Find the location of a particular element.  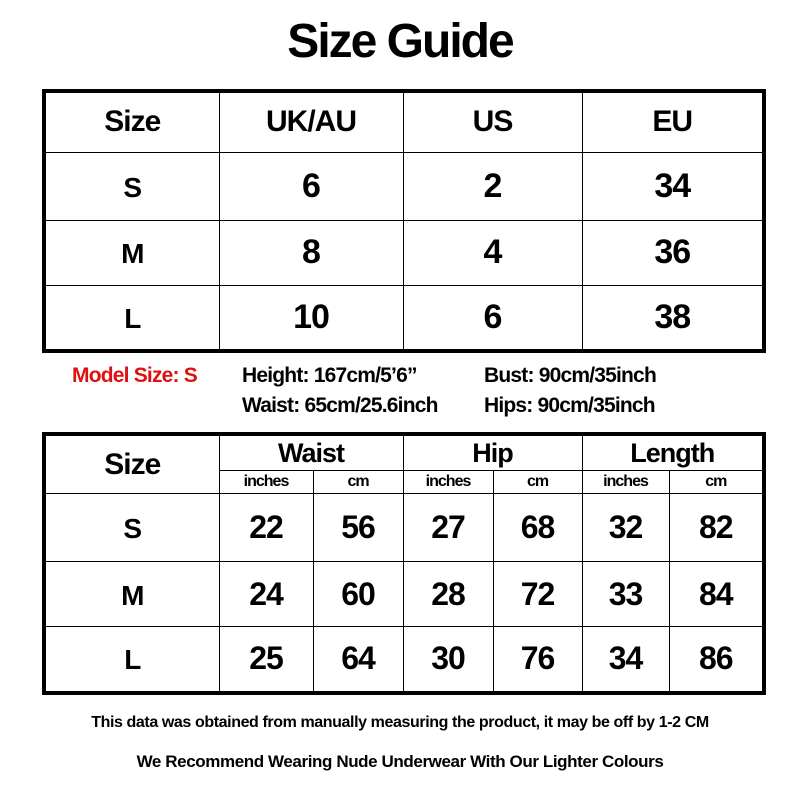

table-cell: 2 is located at coordinates (492, 186).